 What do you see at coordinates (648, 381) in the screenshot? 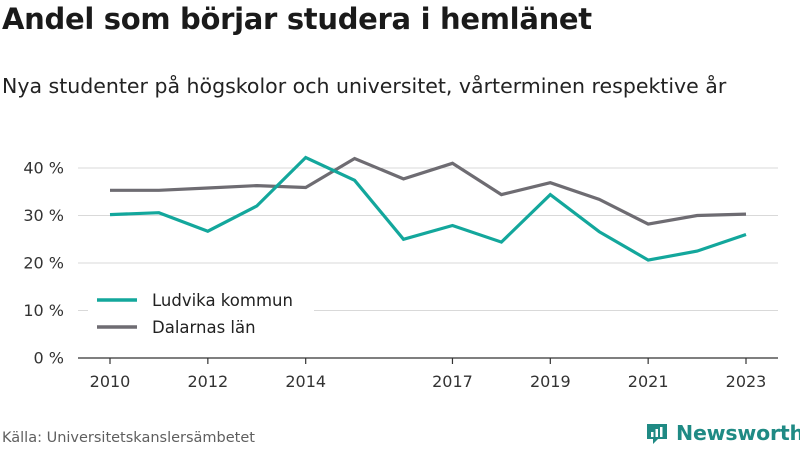
I see `x-tick-label: 2021` at bounding box center [648, 381].